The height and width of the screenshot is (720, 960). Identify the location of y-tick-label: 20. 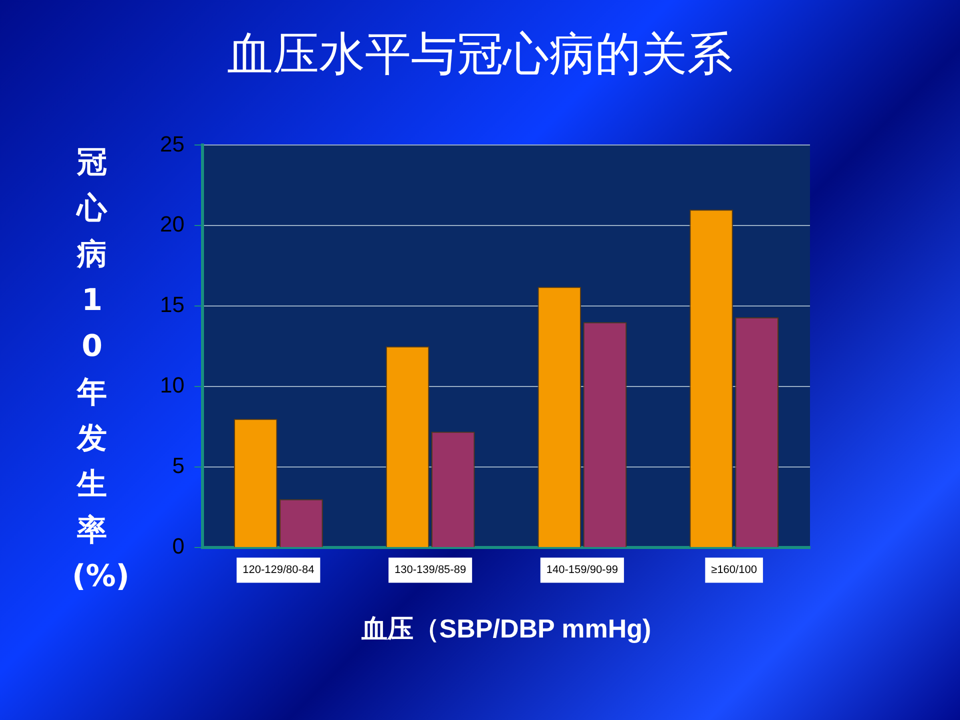
(172, 224).